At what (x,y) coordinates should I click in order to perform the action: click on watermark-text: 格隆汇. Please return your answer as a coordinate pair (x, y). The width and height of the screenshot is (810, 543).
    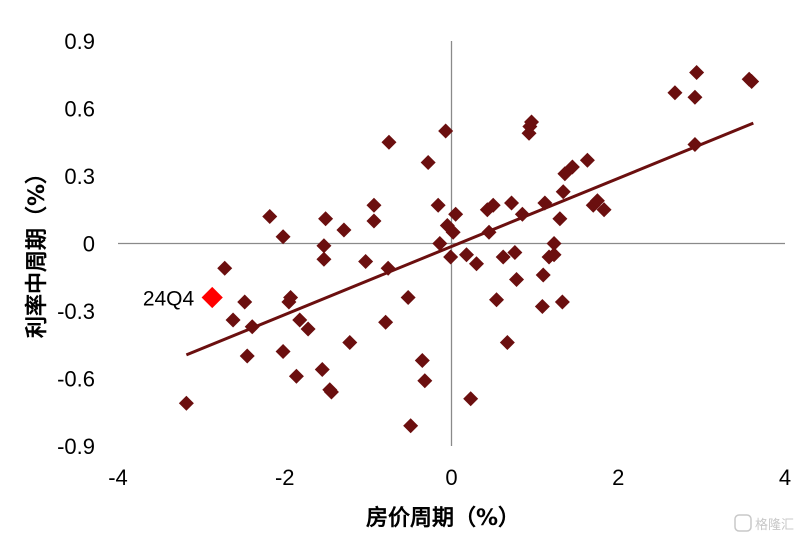
    Looking at the image, I should click on (774, 525).